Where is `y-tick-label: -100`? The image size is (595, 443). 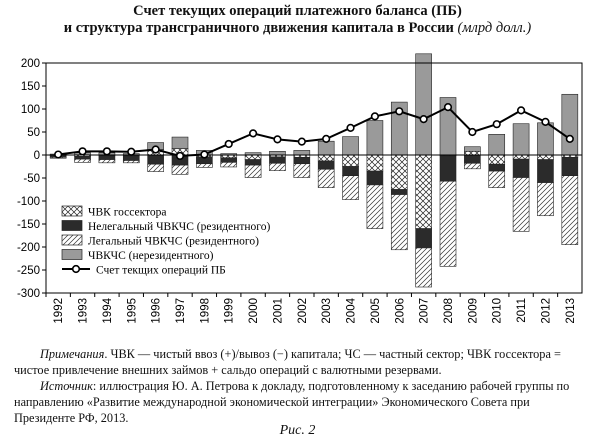
y-tick-label: -100 is located at coordinates (28, 202).